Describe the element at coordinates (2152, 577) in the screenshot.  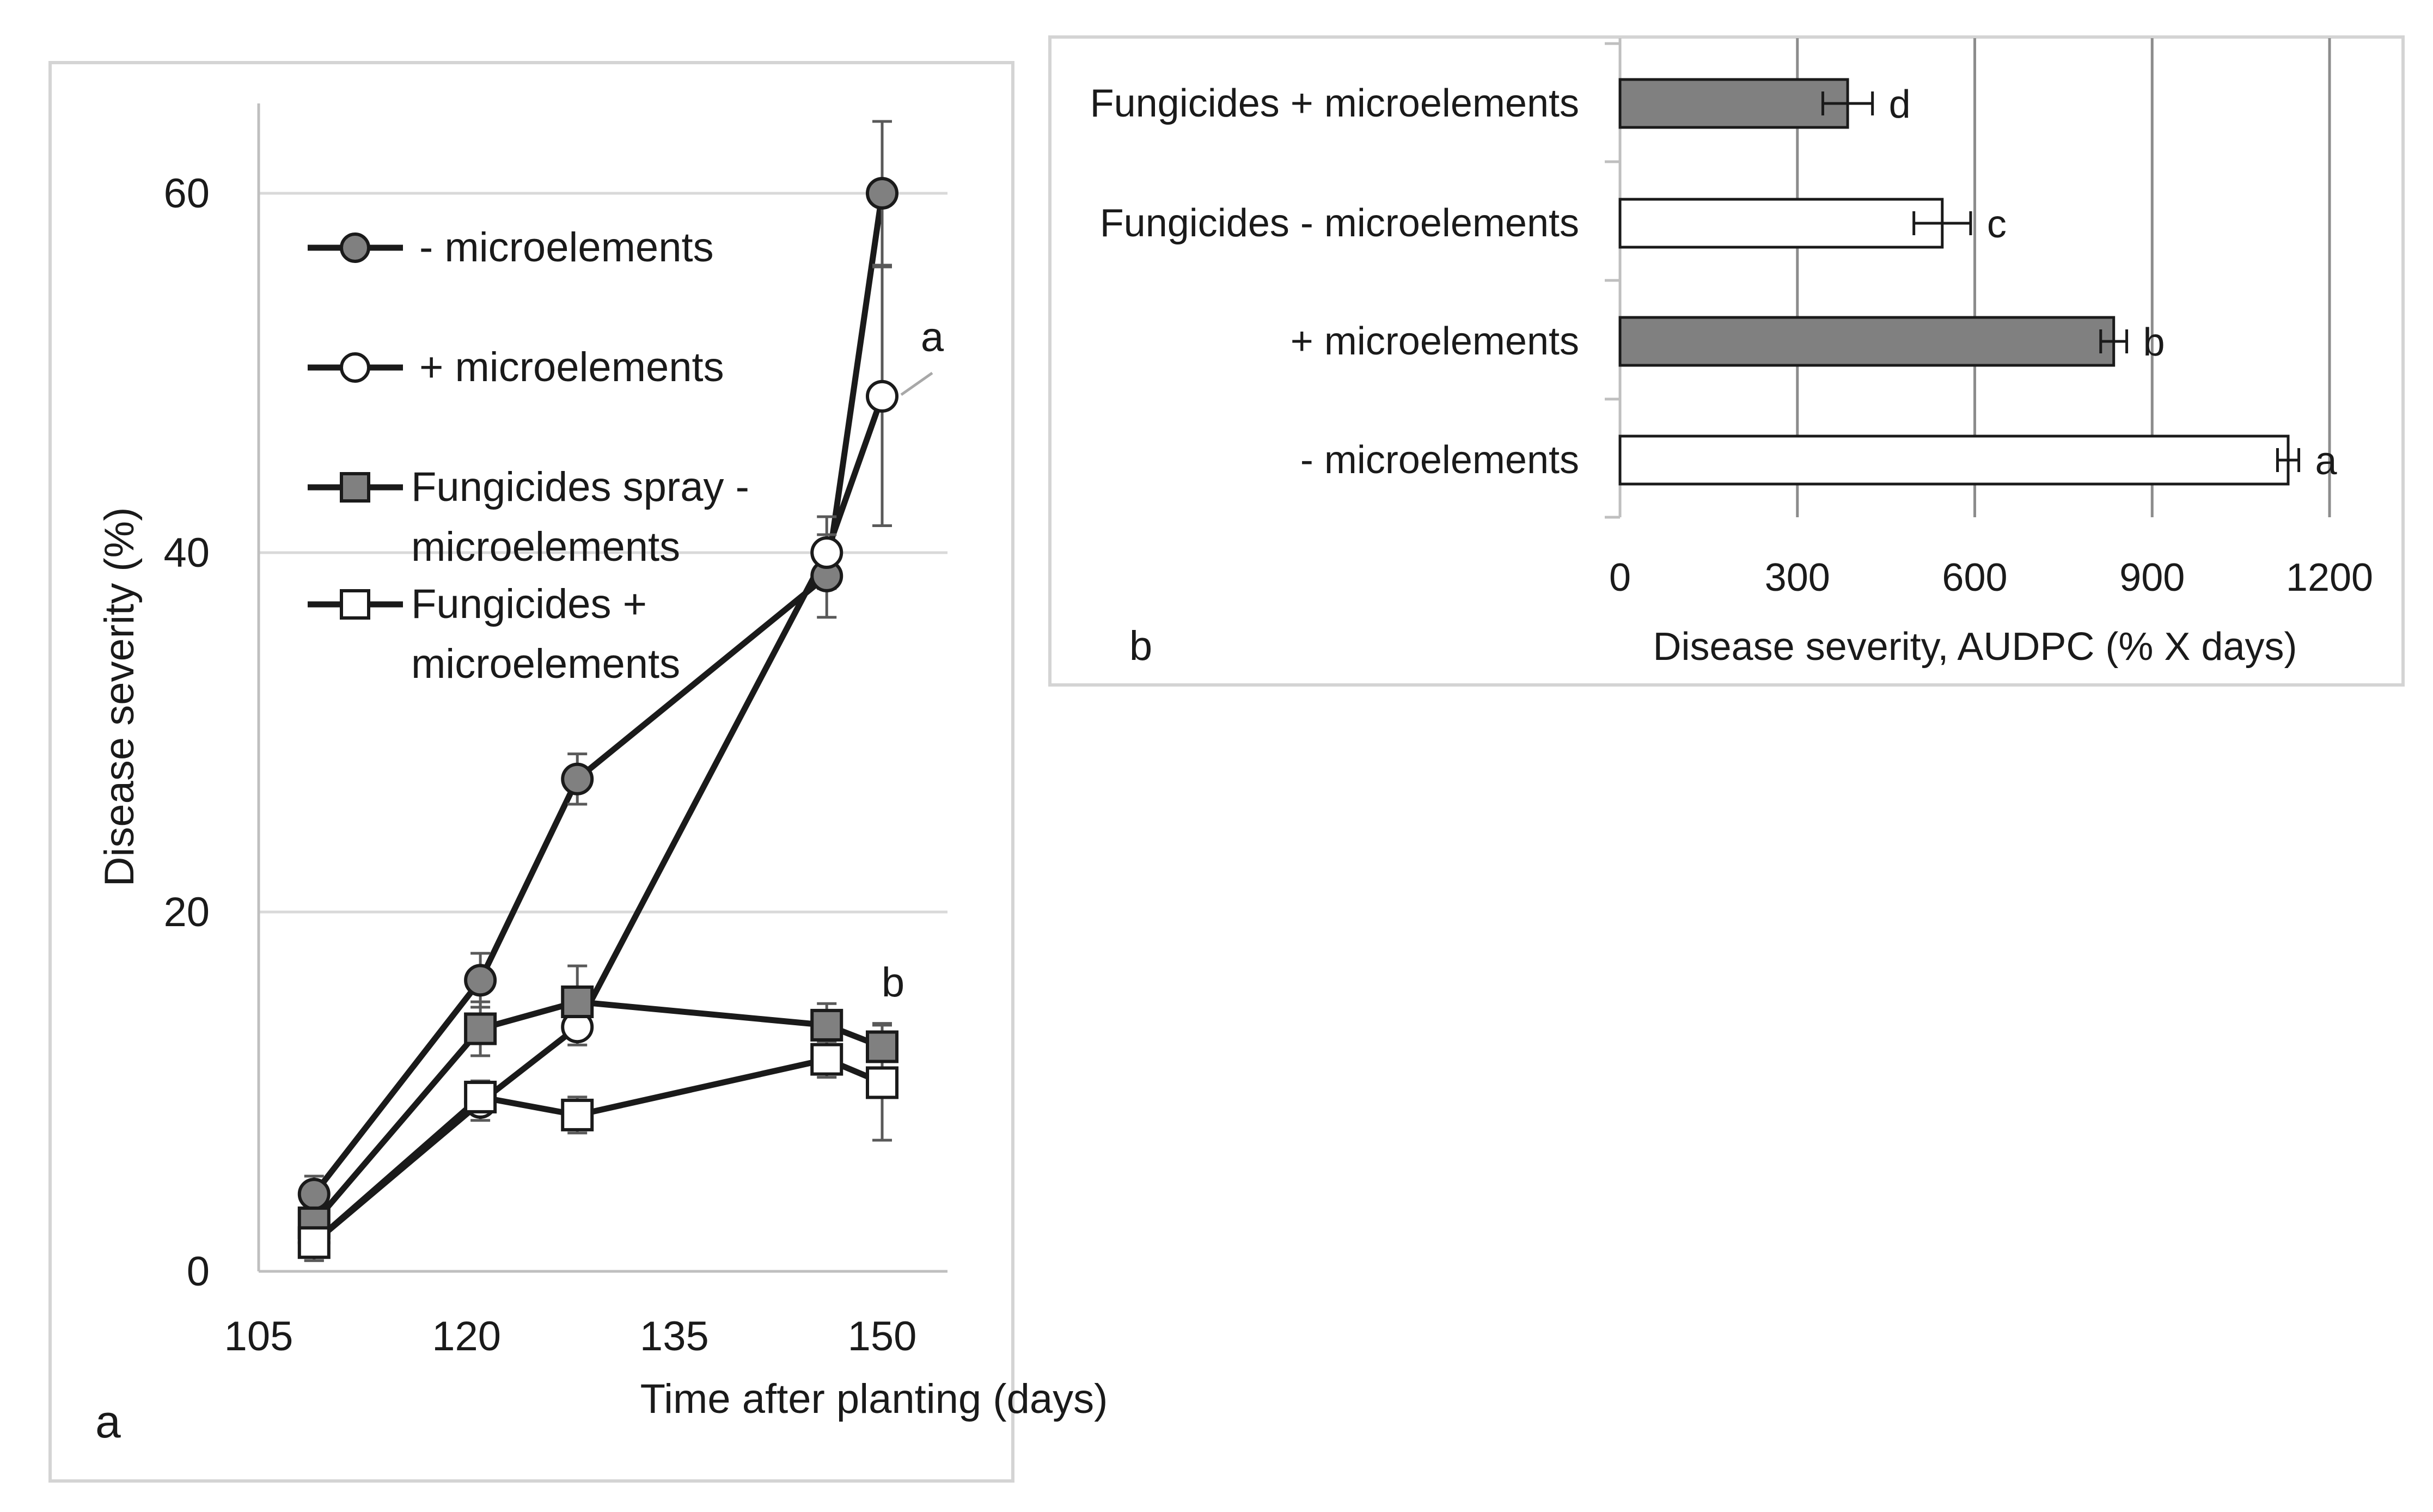
I see `bar-x-tick-label: 900` at that location.